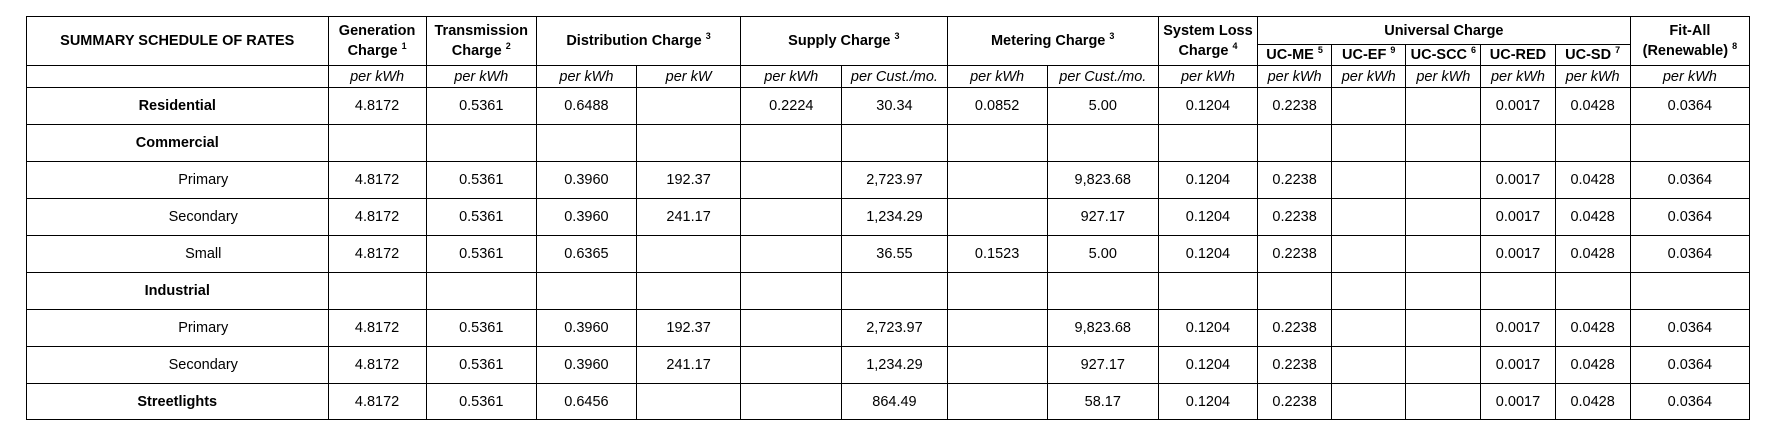 This screenshot has width=1766, height=440. I want to click on header-uc-scc: UC-SCC 6, so click(1443, 55).